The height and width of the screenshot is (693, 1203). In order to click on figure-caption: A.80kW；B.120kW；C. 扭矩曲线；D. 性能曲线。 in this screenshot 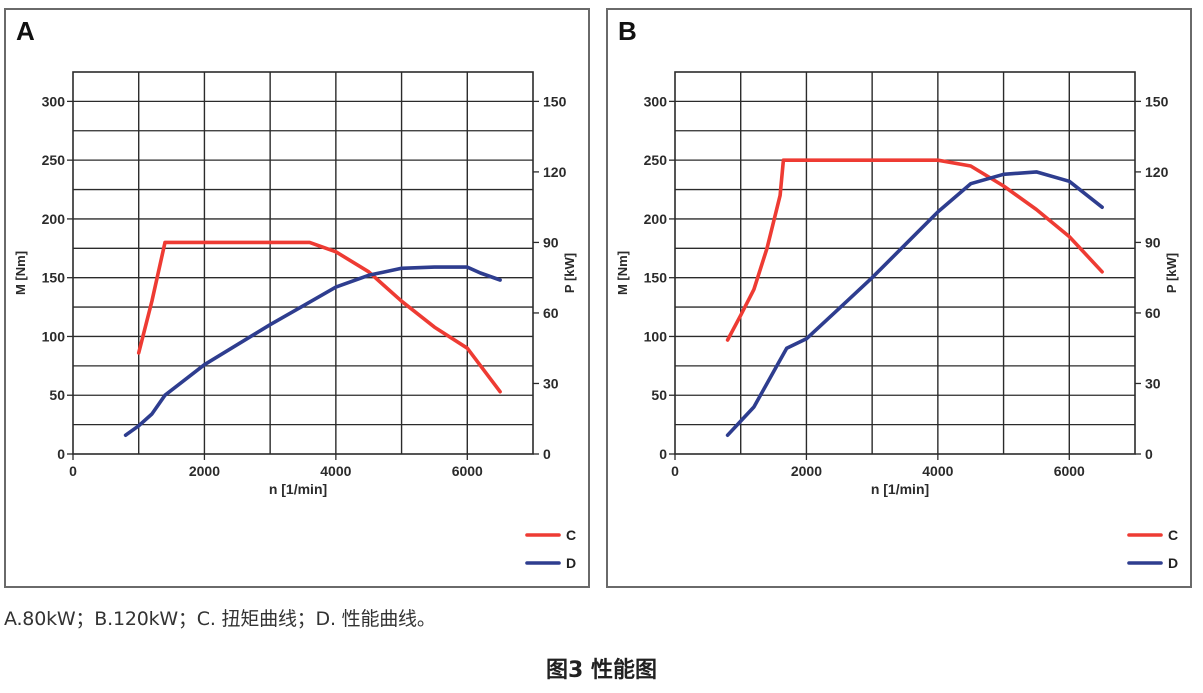, I will do `click(220, 619)`.